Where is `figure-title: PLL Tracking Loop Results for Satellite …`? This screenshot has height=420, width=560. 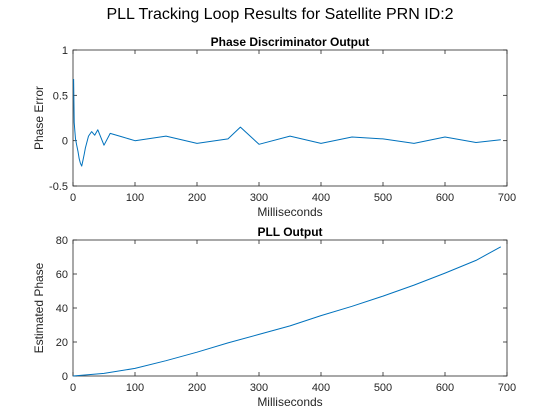
figure-title: PLL Tracking Loop Results for Satellite … is located at coordinates (280, 14).